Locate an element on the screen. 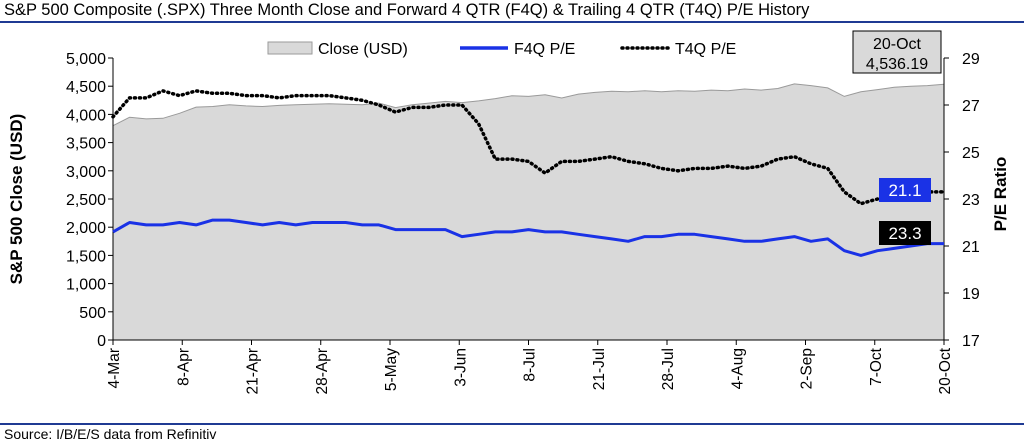 The height and width of the screenshot is (444, 1024). f4q-end-label: 21.1 is located at coordinates (904, 190).